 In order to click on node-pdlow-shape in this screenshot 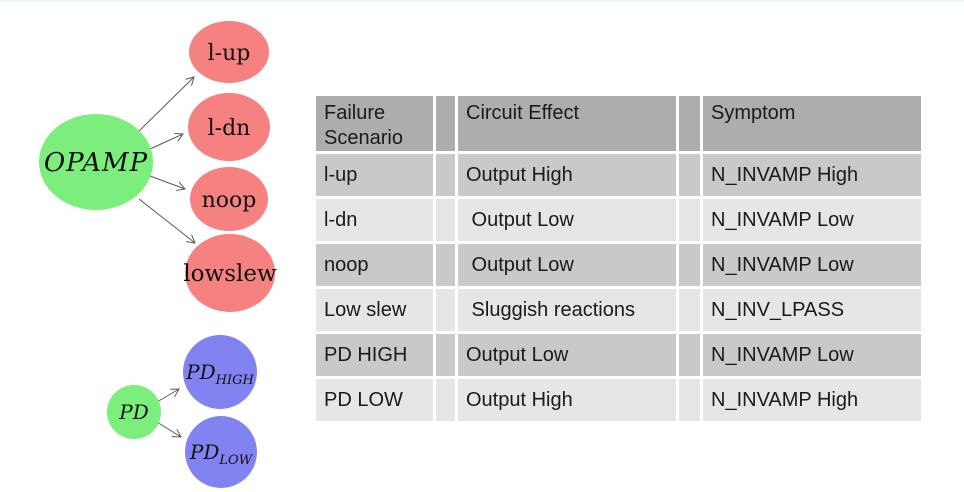, I will do `click(221, 452)`.